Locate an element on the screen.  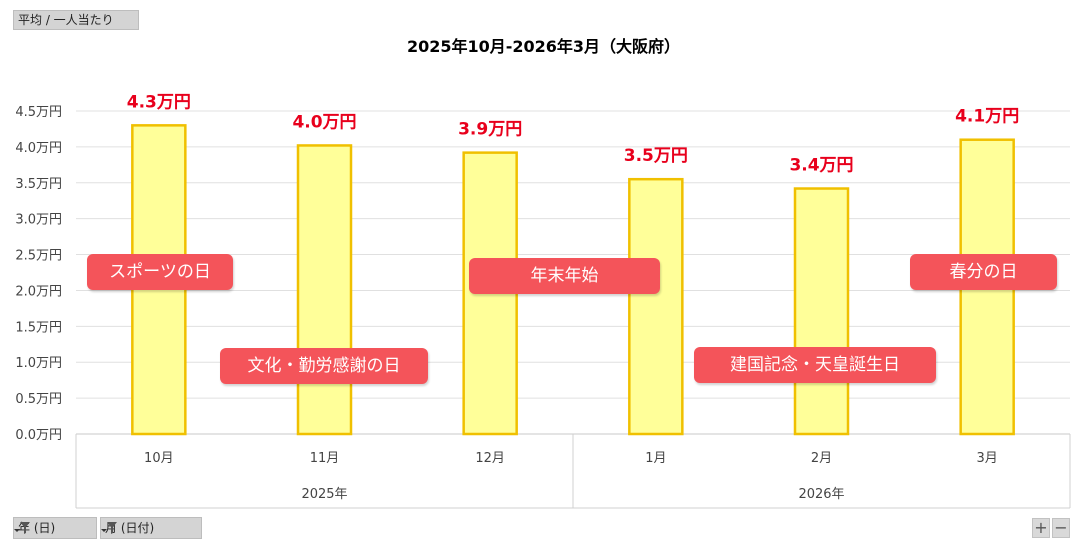
data-label: 4.3万円 is located at coordinates (159, 102).